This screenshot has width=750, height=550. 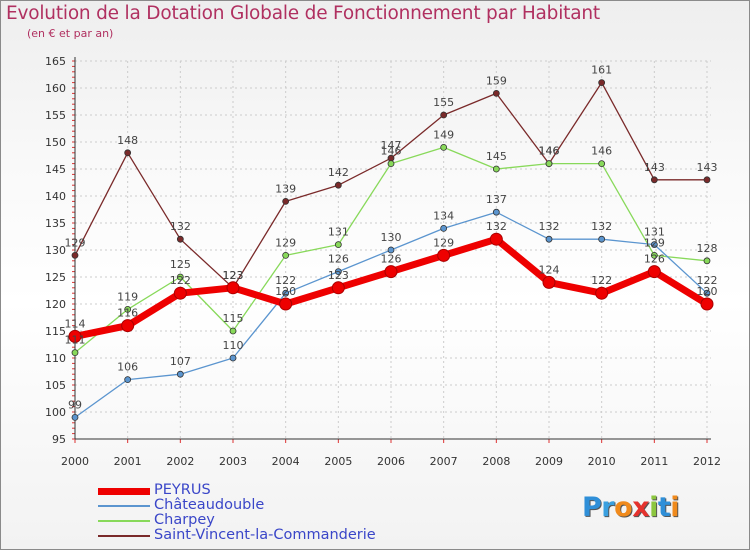 What do you see at coordinates (75, 404) in the screenshot?
I see `data-label: 99` at bounding box center [75, 404].